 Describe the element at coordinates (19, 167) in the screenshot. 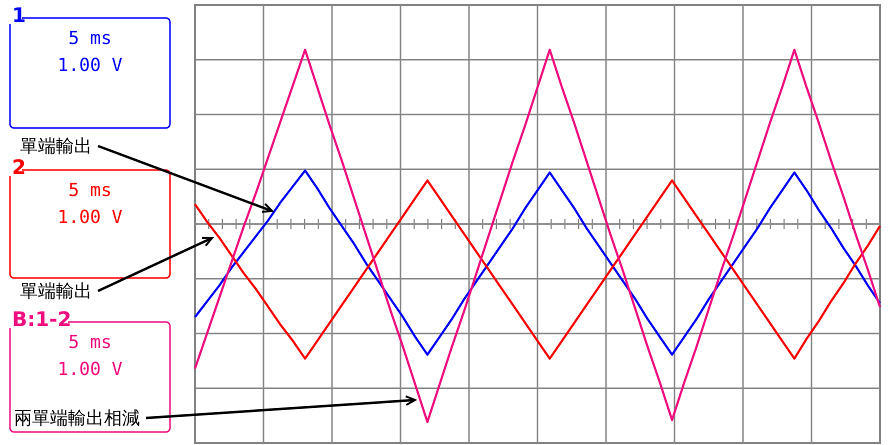

I see `text: 2` at that location.